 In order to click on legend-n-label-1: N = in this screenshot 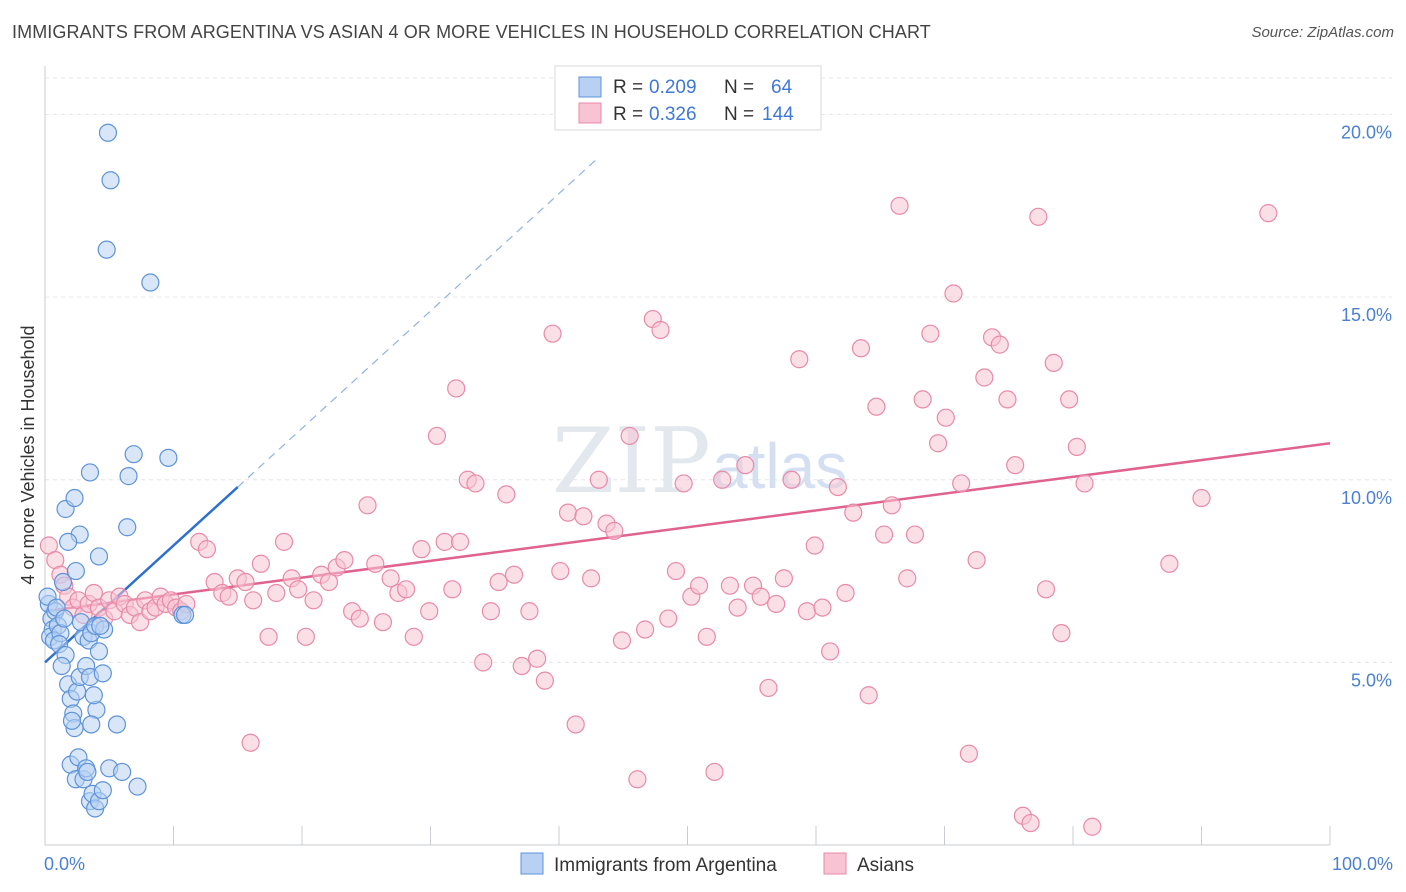, I will do `click(739, 87)`.